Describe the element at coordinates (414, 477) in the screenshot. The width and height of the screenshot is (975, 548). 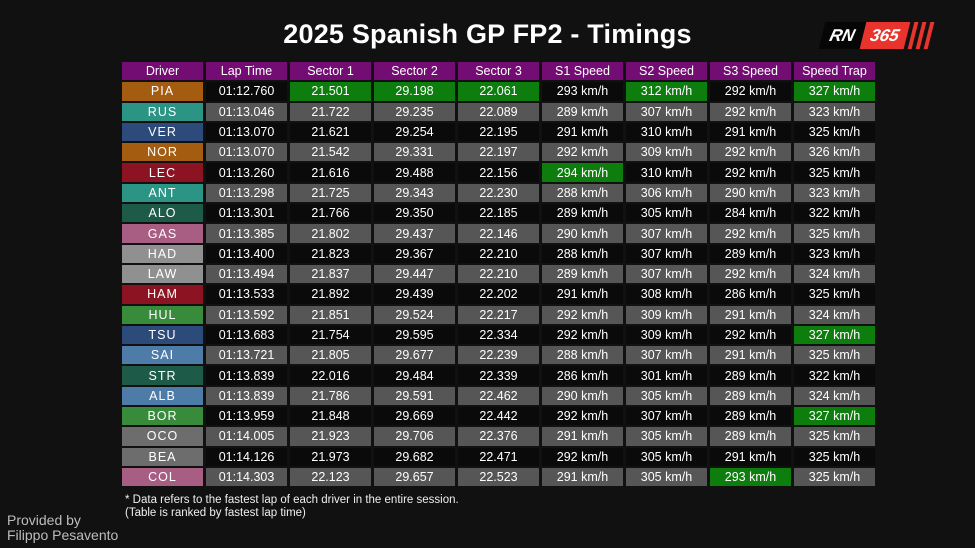
I see `data-cell: 29.657` at that location.